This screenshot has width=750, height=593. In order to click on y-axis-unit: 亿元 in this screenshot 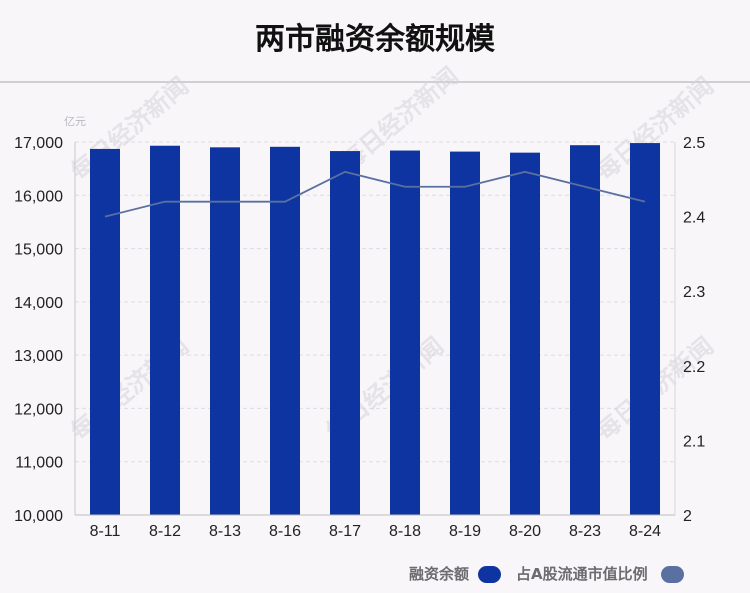, I will do `click(75, 121)`.